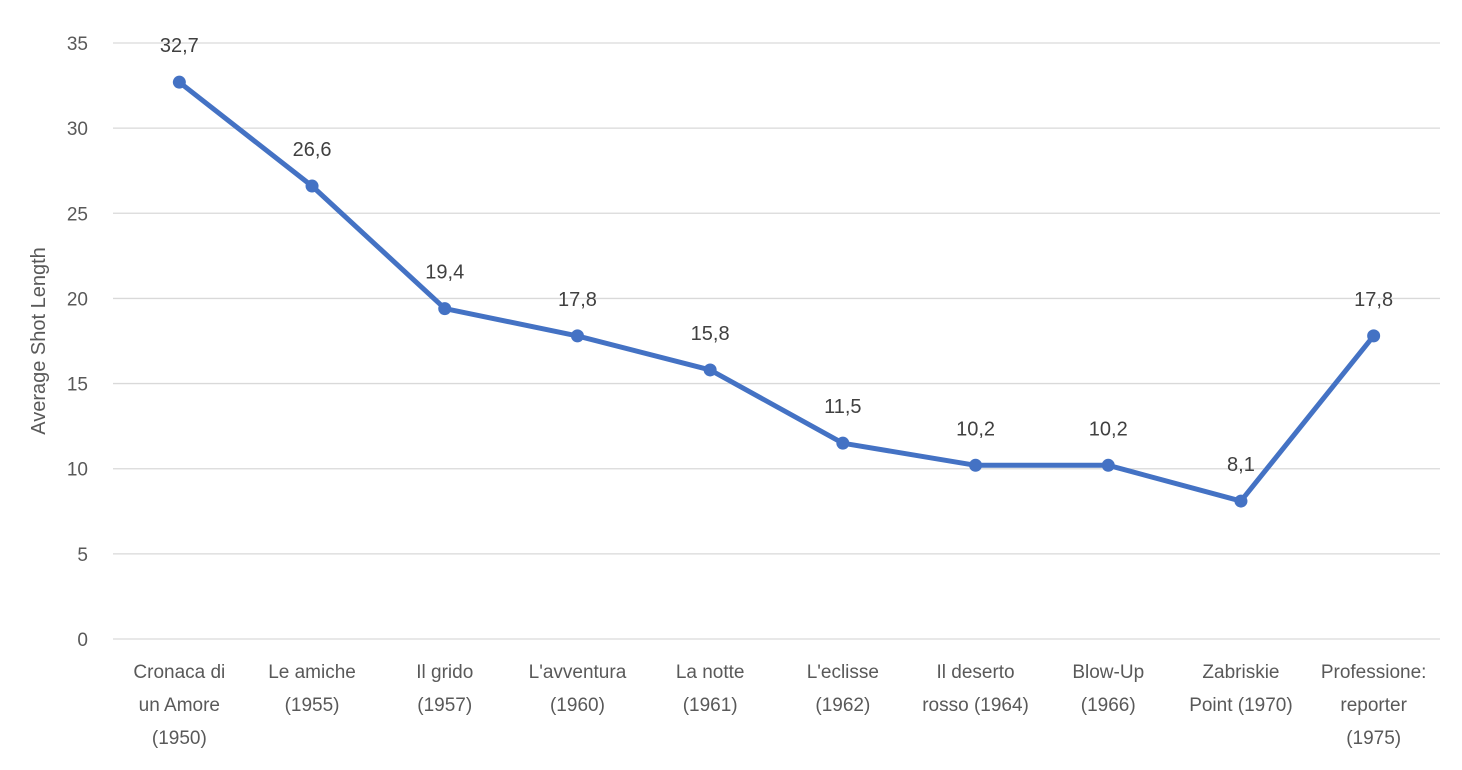  What do you see at coordinates (1241, 705) in the screenshot?
I see `x-tick-label-line: Point (1970)` at bounding box center [1241, 705].